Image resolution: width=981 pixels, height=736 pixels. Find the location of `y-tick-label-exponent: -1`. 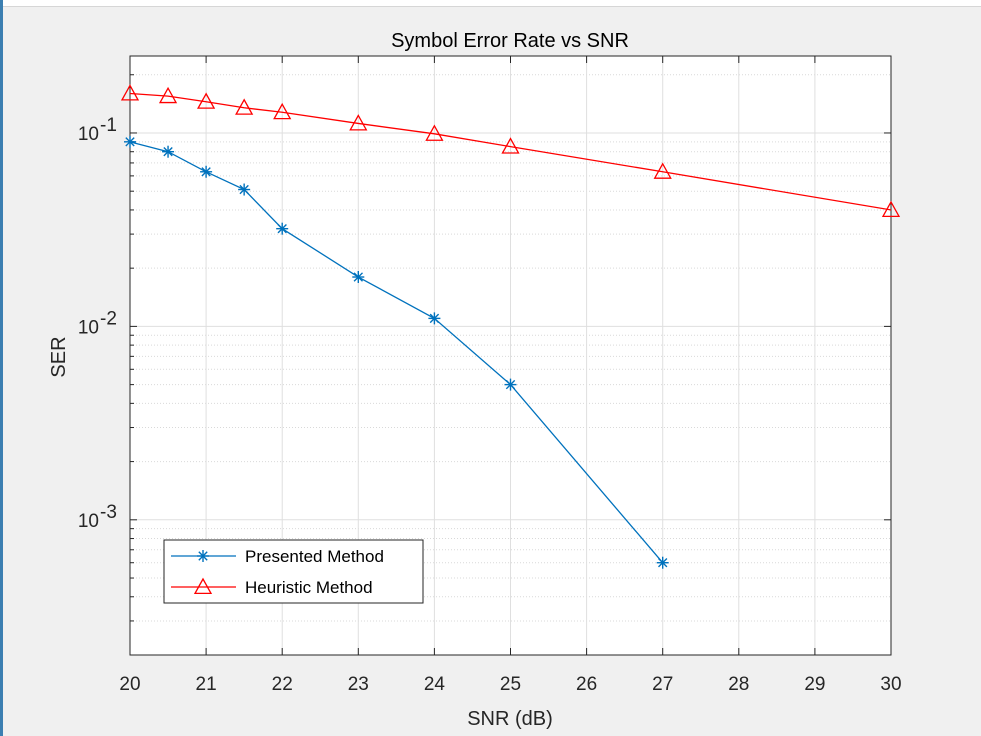

y-tick-label-exponent: -1 is located at coordinates (108, 125).